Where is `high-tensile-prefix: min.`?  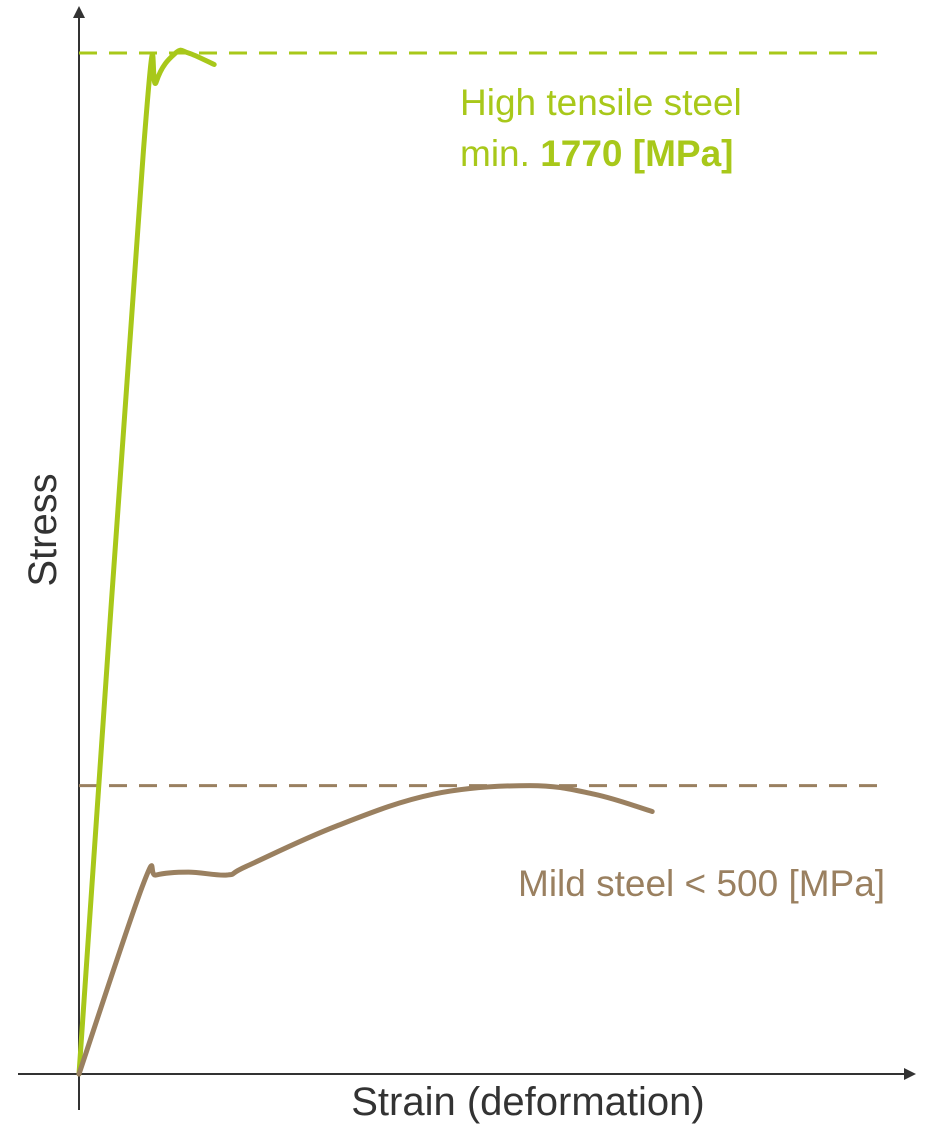
high-tensile-prefix: min. is located at coordinates (500, 153).